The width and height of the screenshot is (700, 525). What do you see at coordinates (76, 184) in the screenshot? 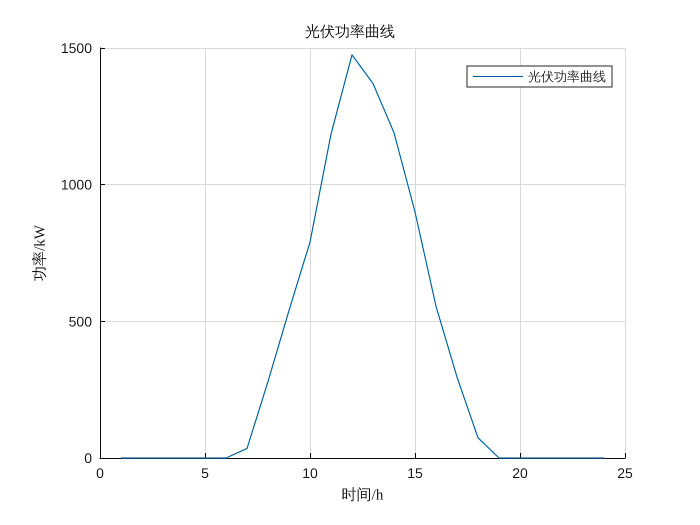
I see `y-tick-label: 1000` at bounding box center [76, 184].